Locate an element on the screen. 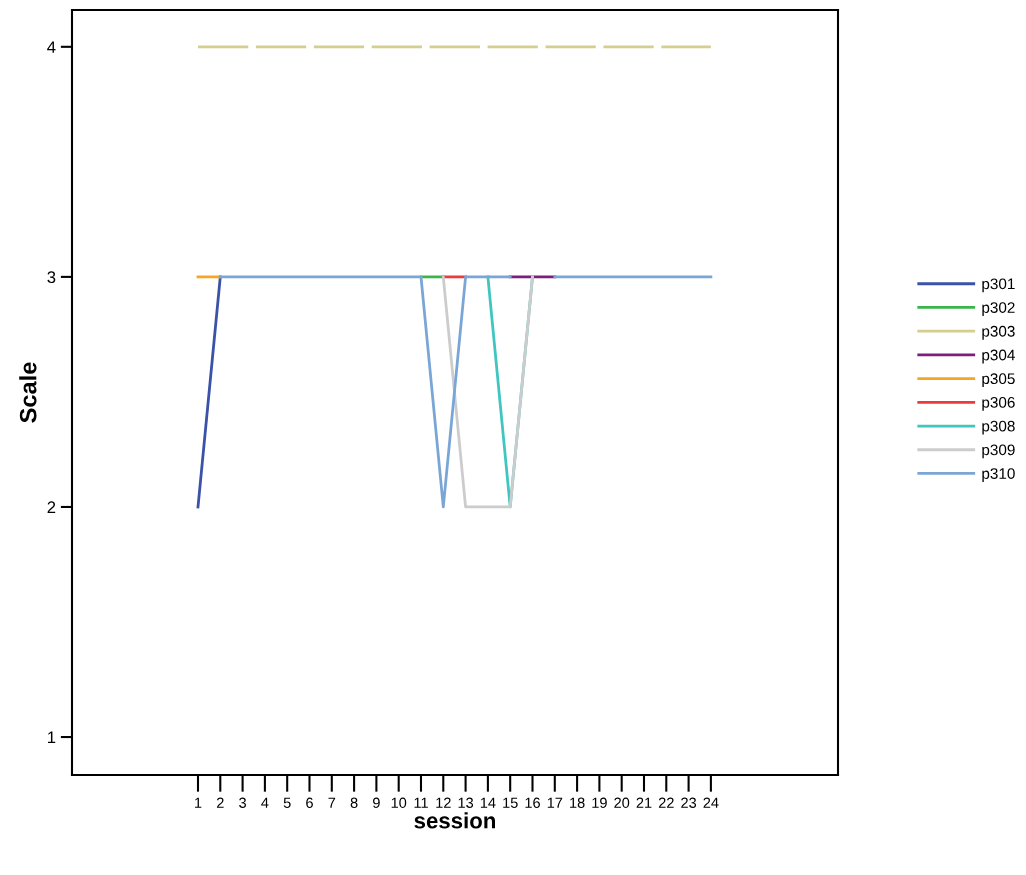 The height and width of the screenshot is (875, 1026). legend-label: p306 is located at coordinates (998, 404).